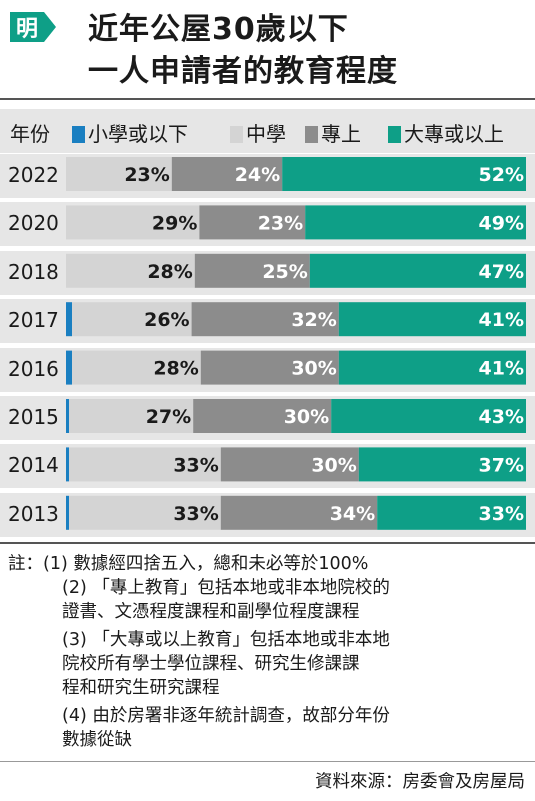 The image size is (535, 801). I want to click on legend-swatch-tertiary, so click(394, 134).